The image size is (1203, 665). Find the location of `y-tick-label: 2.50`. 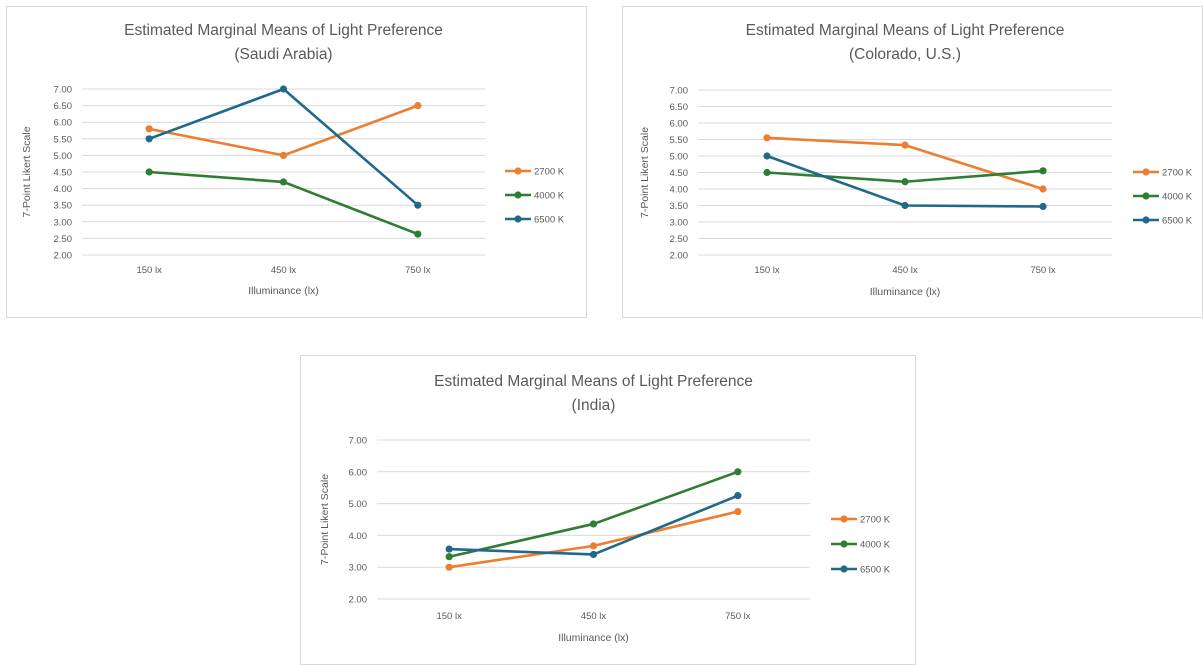

y-tick-label: 2.50 is located at coordinates (679, 239).